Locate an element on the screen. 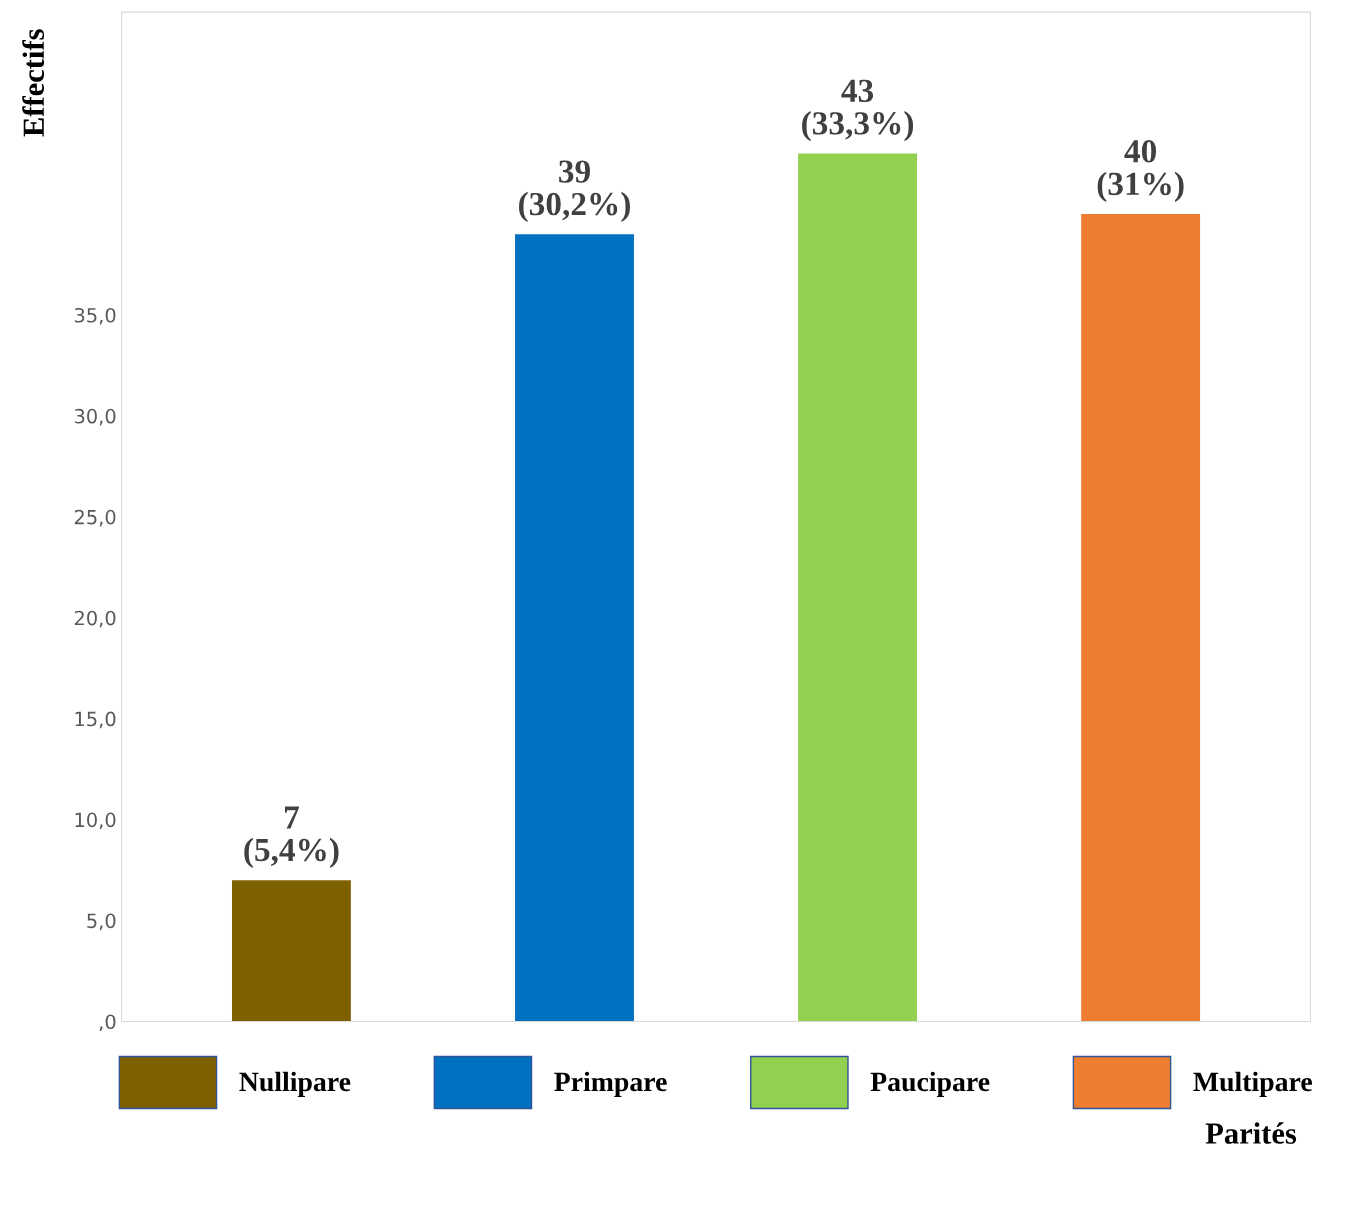  legend-label: Paucipare is located at coordinates (930, 1084).